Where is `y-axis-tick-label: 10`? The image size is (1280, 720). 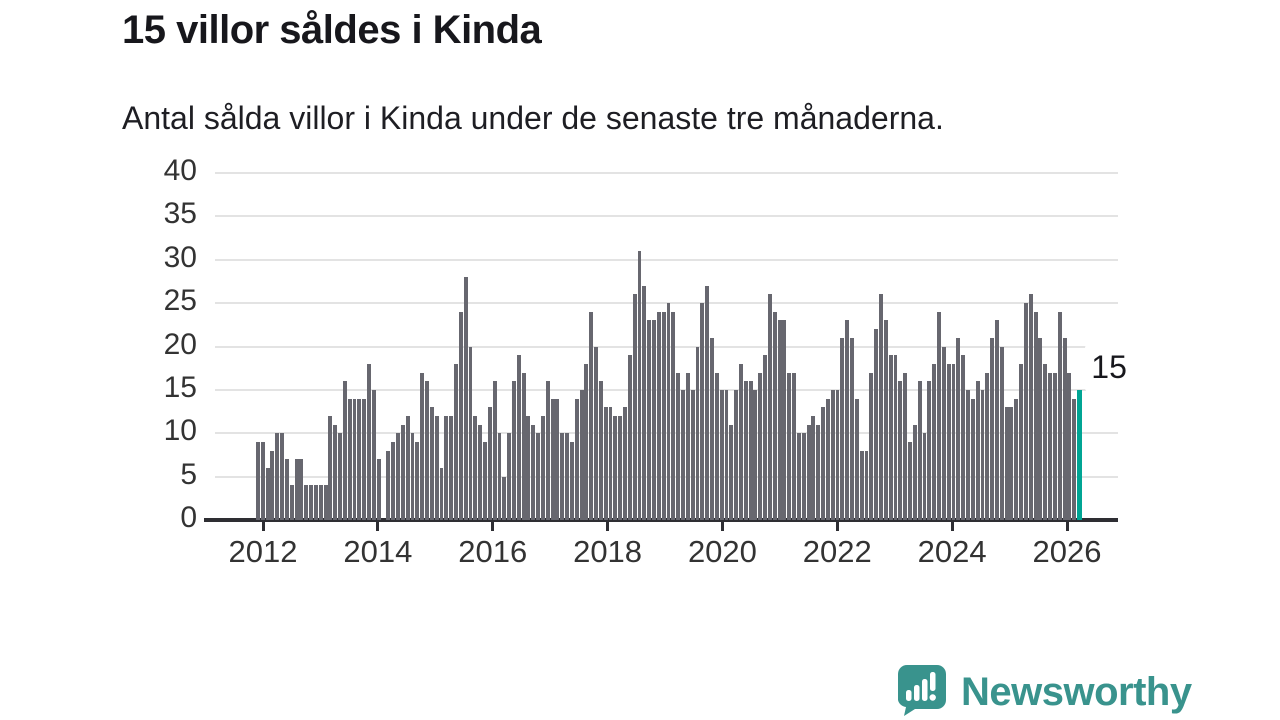
y-axis-tick-label: 10 is located at coordinates (180, 431).